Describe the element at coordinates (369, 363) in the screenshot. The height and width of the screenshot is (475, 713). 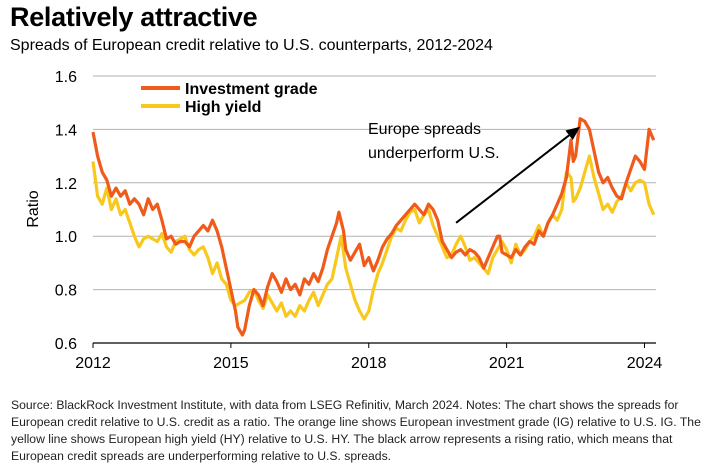
I see `x-tick-label: 2018` at that location.